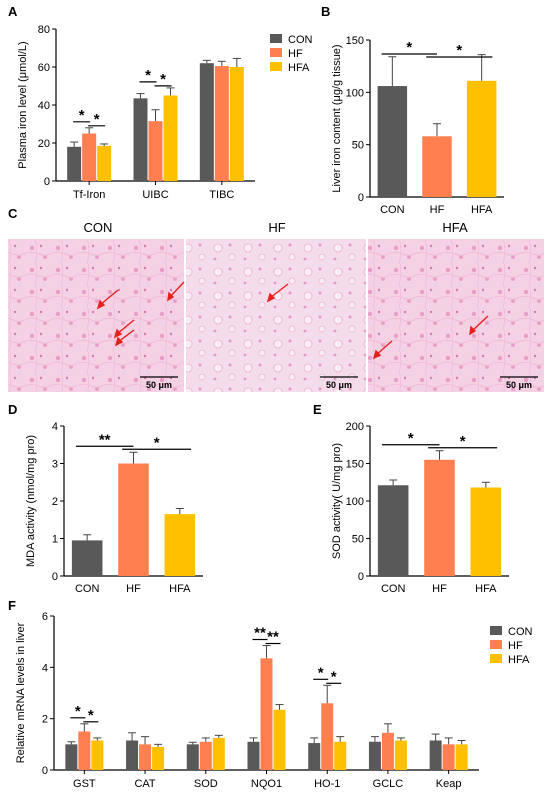  I want to click on histology-title-hf: HF, so click(276, 227).